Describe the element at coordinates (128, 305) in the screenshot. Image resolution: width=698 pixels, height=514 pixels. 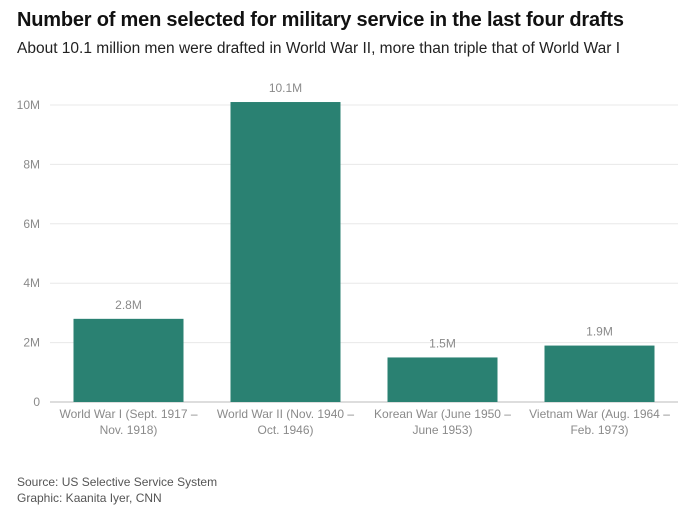
I see `data-label: 2.8M` at that location.